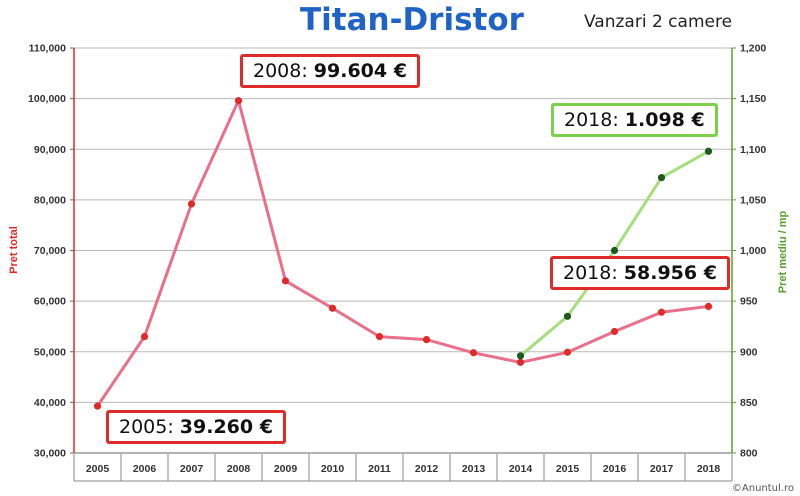  Describe the element at coordinates (474, 469) in the screenshot. I see `x-tick-label: 2013` at that location.